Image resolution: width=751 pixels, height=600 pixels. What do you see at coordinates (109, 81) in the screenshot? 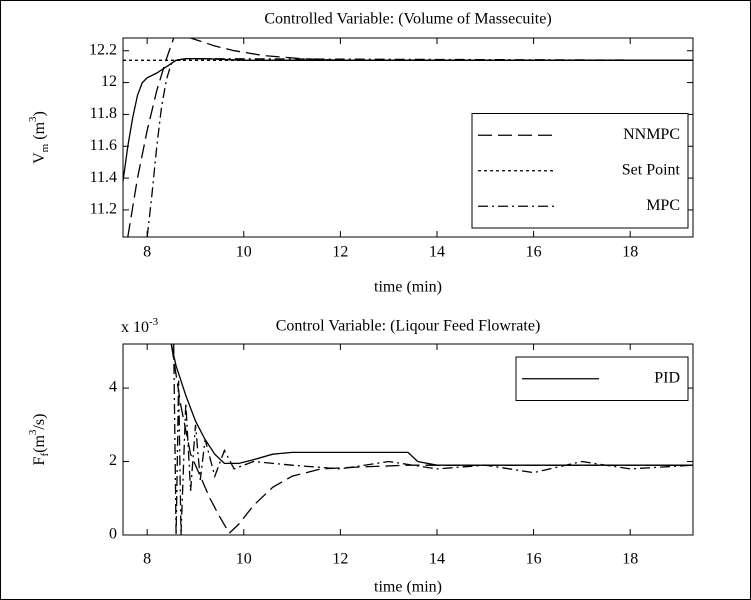
I see `y-tick-label: 12` at bounding box center [109, 81].